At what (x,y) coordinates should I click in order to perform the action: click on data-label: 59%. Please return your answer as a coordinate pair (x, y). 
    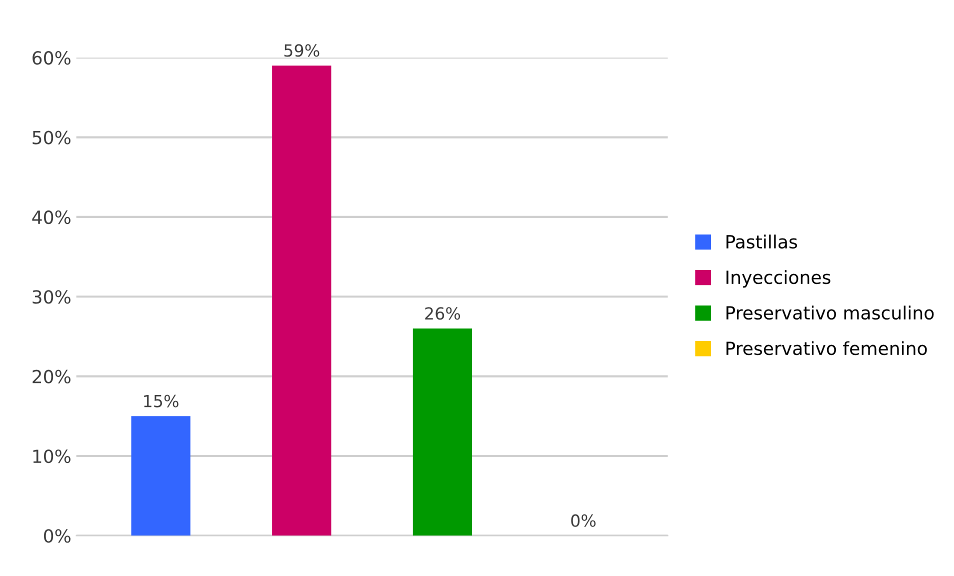
    Looking at the image, I should click on (302, 50).